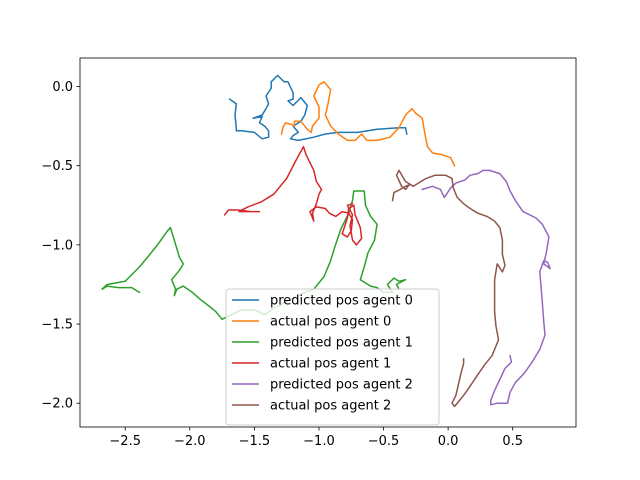  I want to click on x-tick-label: −0.5, so click(384, 441).